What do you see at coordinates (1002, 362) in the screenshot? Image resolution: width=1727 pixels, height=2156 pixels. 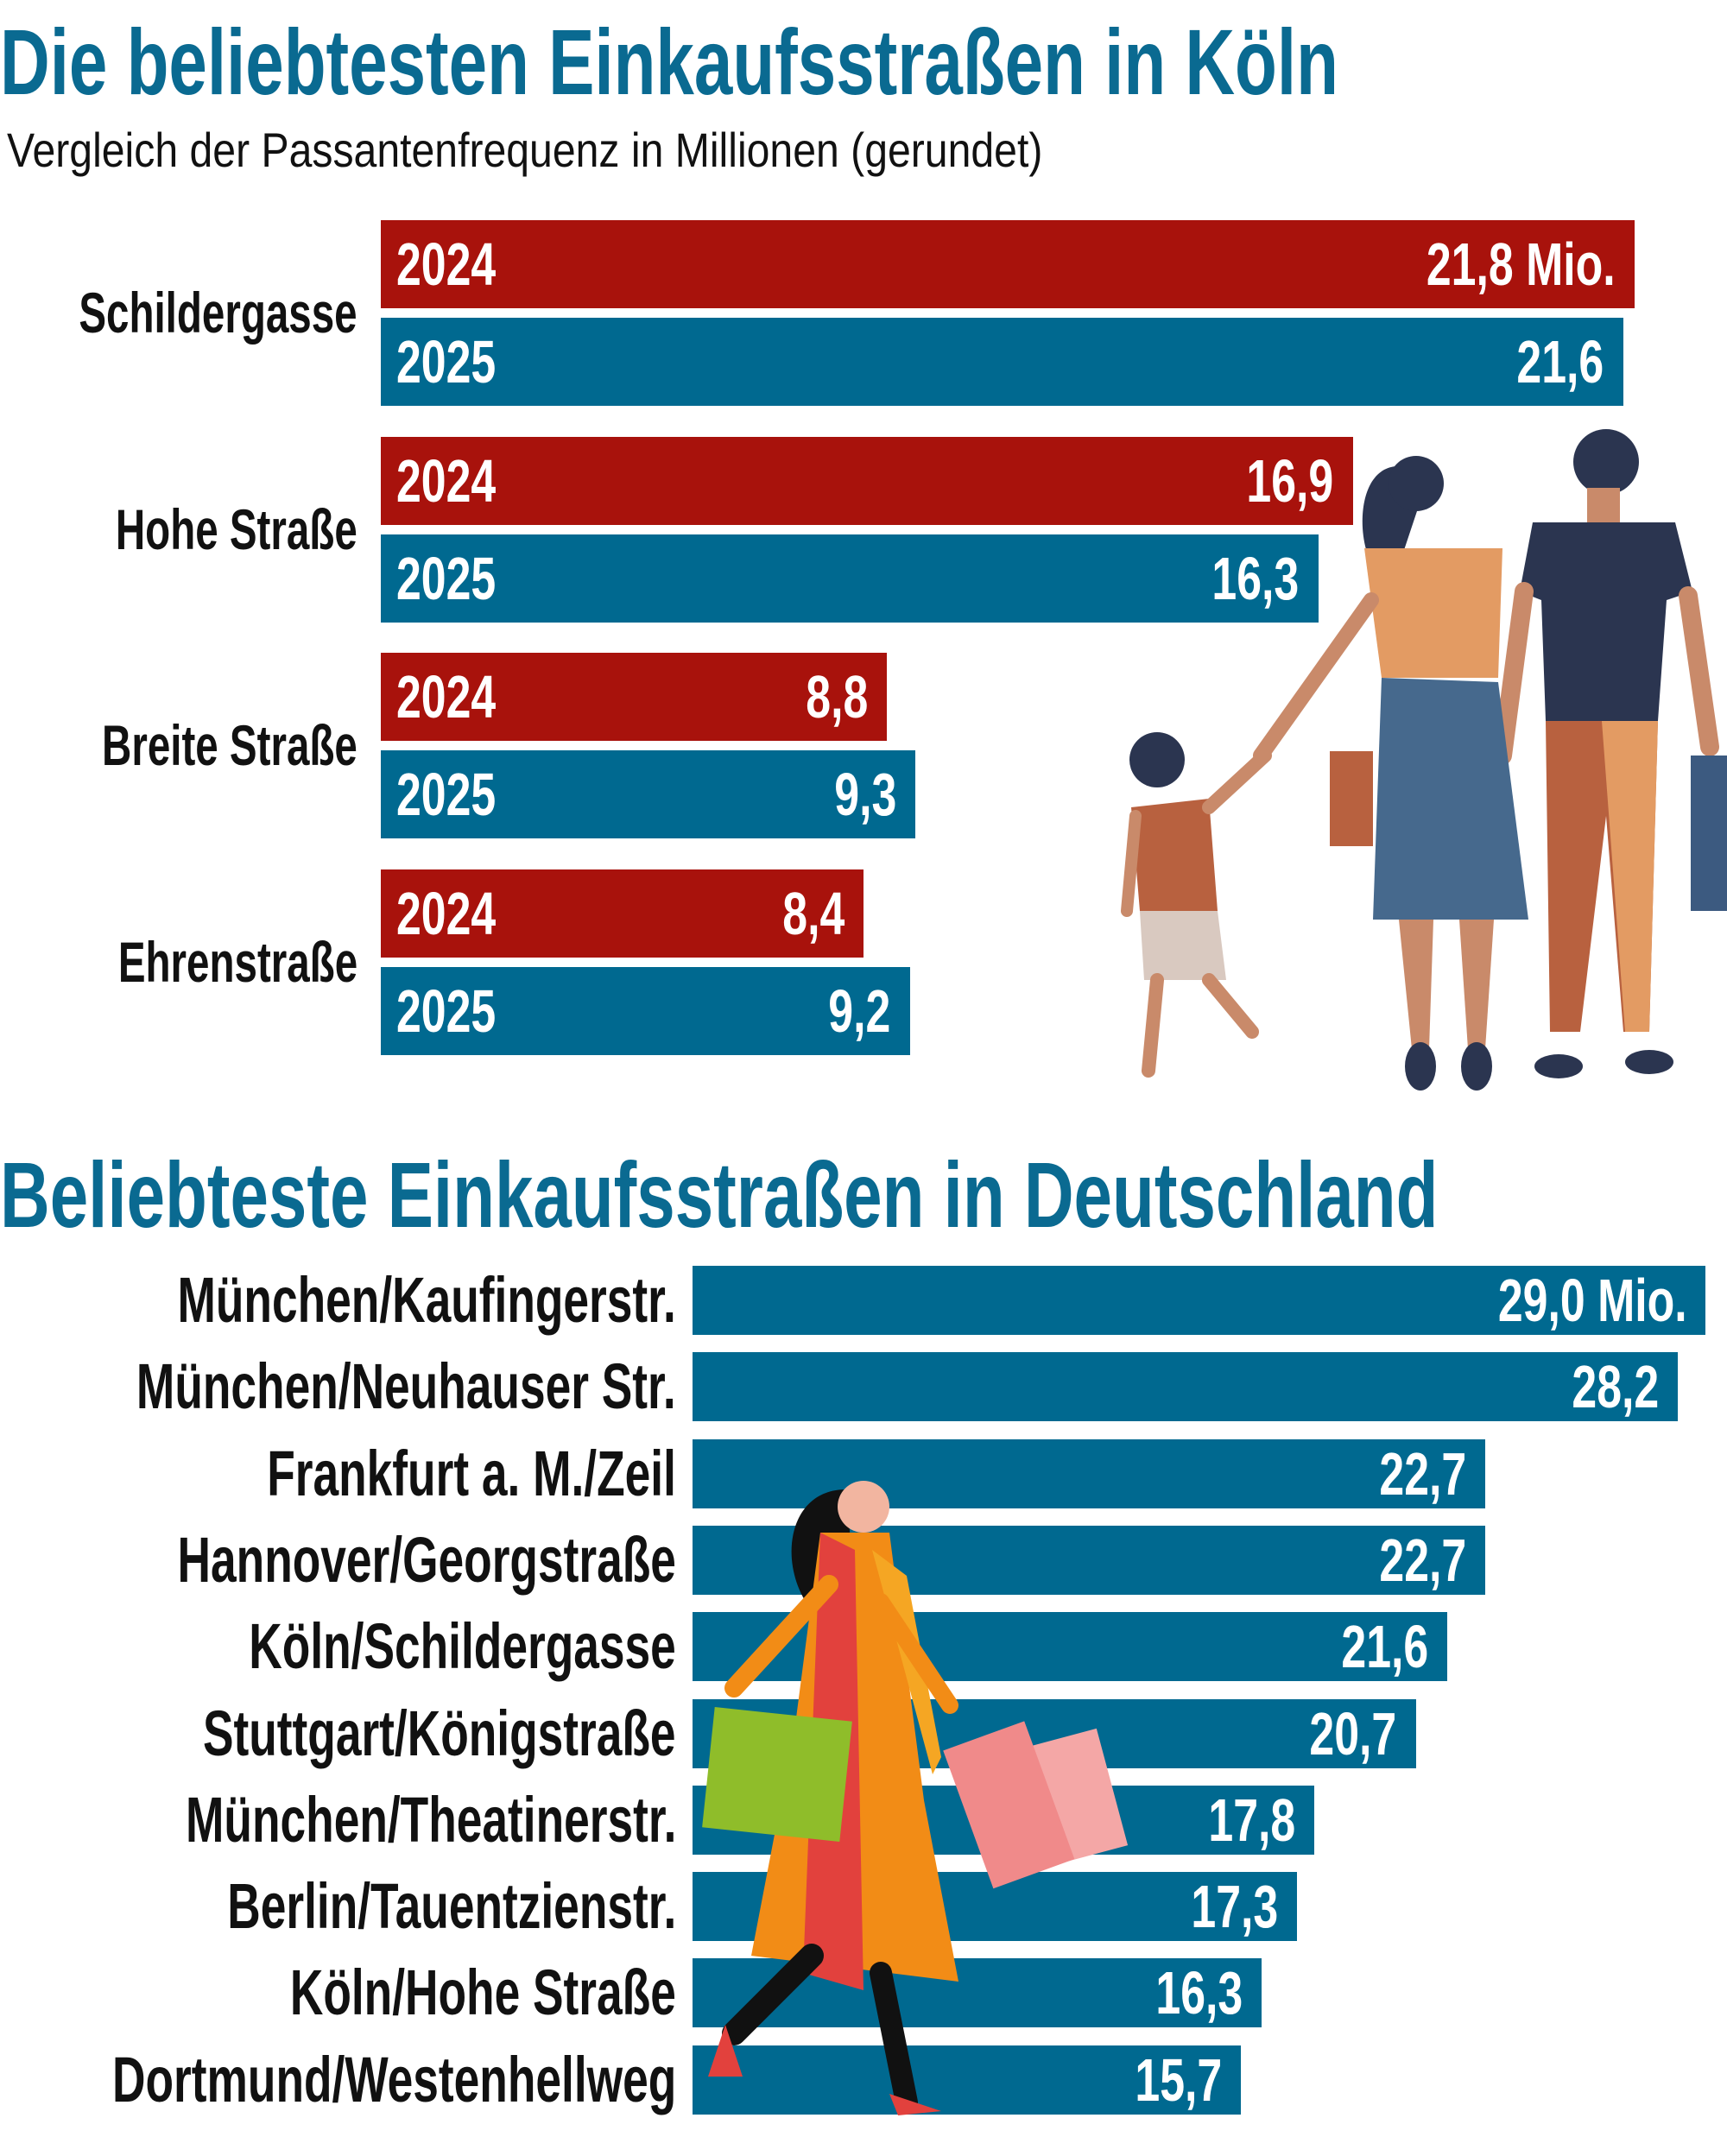 I see `bar-2025: 2025 21,6` at bounding box center [1002, 362].